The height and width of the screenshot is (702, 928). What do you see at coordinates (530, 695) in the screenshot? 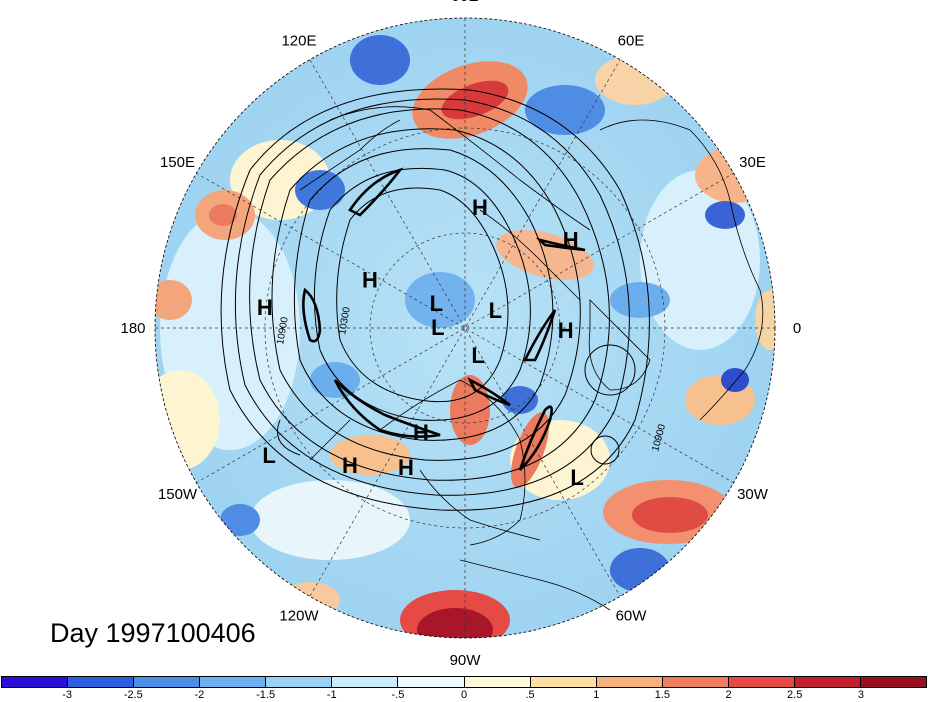
I see `colorbar-label: .5` at bounding box center [530, 695].